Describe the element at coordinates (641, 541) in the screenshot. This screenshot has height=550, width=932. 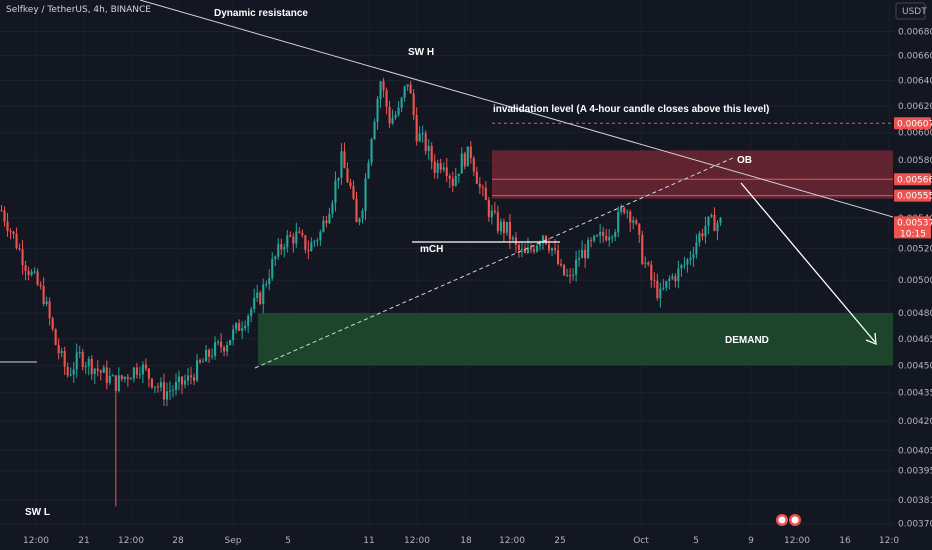
I see `x-tick-label: Oct` at that location.